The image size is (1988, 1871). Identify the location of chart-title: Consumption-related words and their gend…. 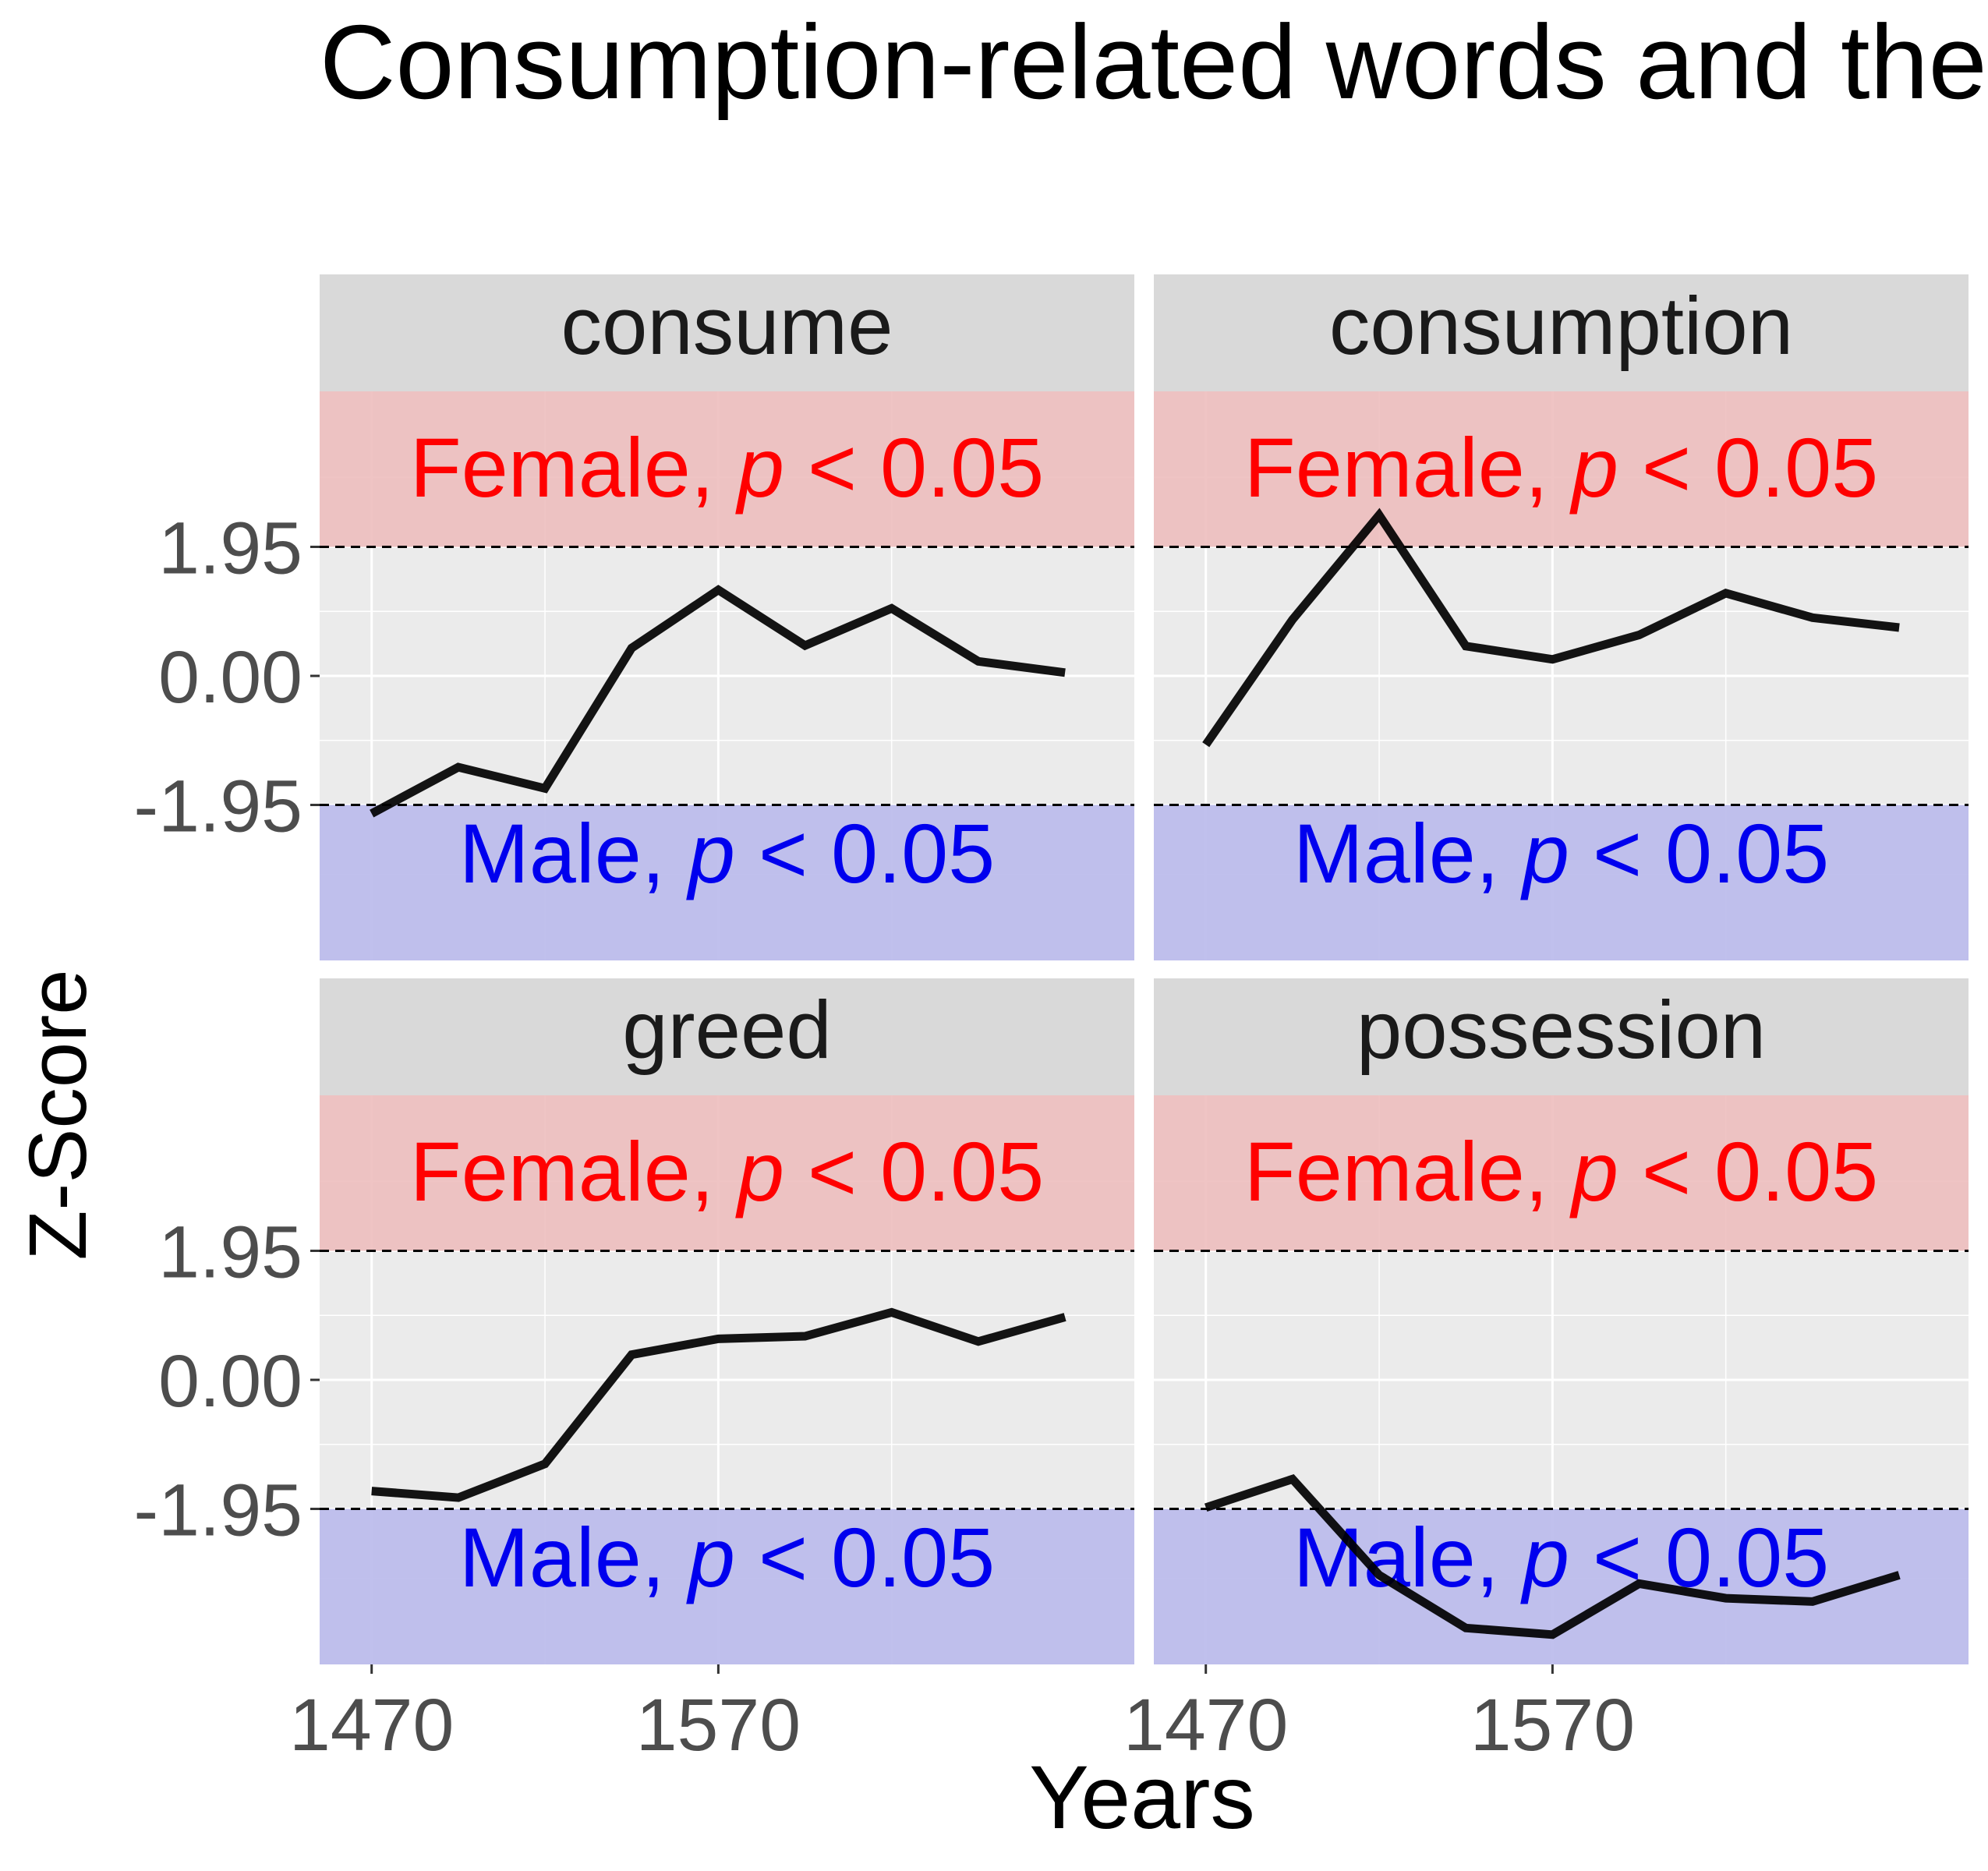
(1154, 62).